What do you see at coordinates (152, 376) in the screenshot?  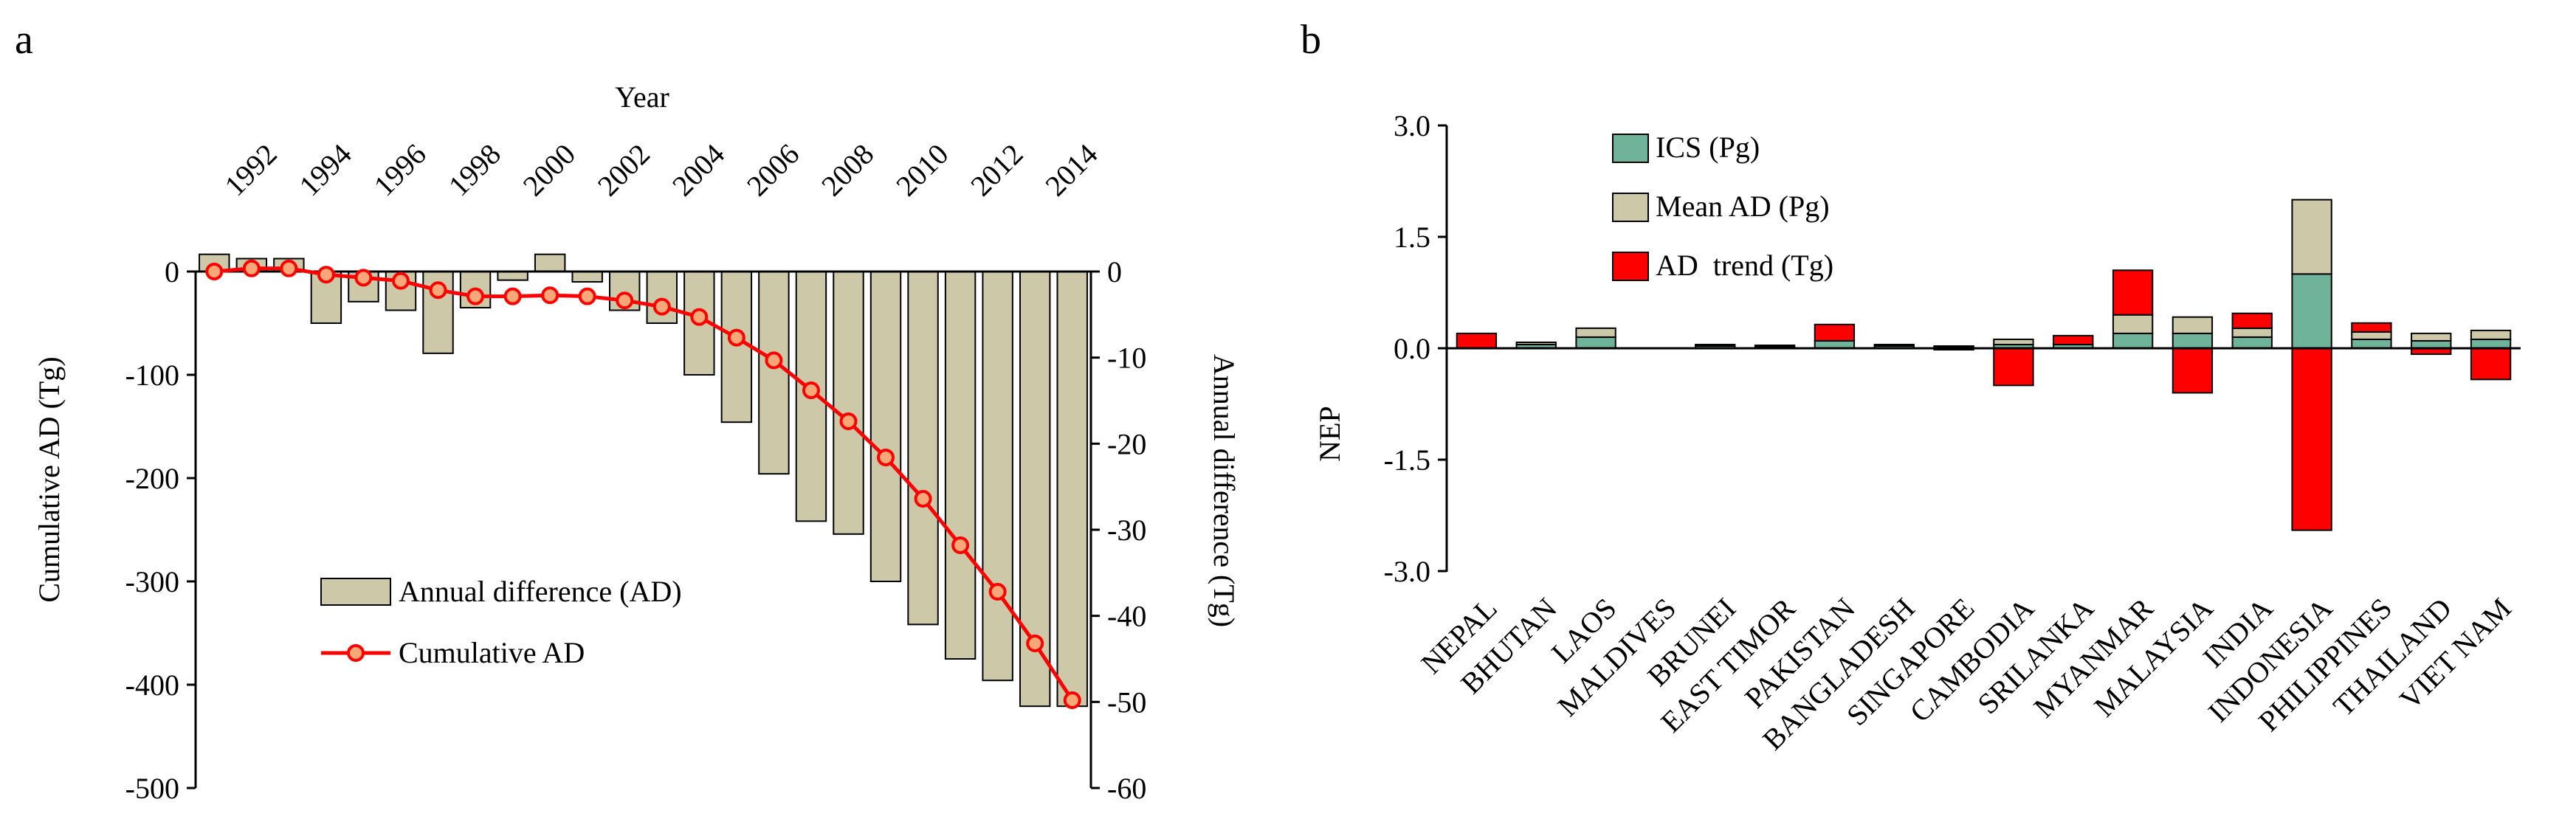 I see `left-tick-label: -100` at bounding box center [152, 376].